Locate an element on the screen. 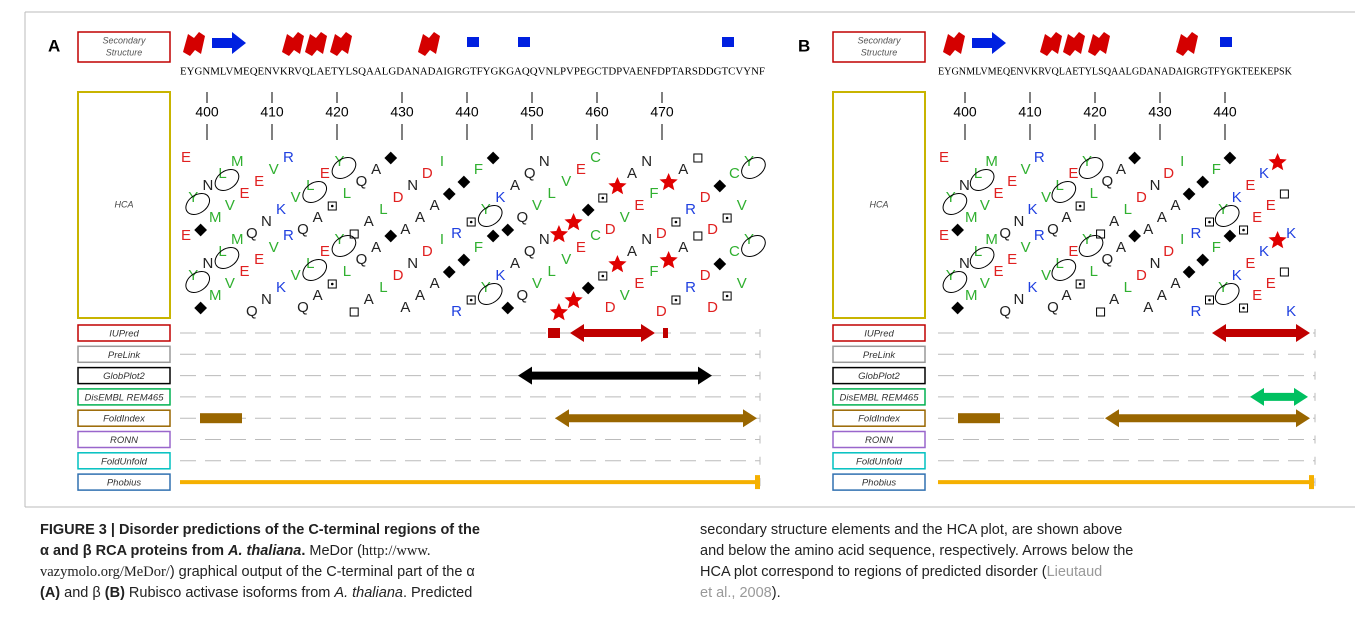 The width and height of the screenshot is (1355, 627). region-arrow is located at coordinates (1261, 333).